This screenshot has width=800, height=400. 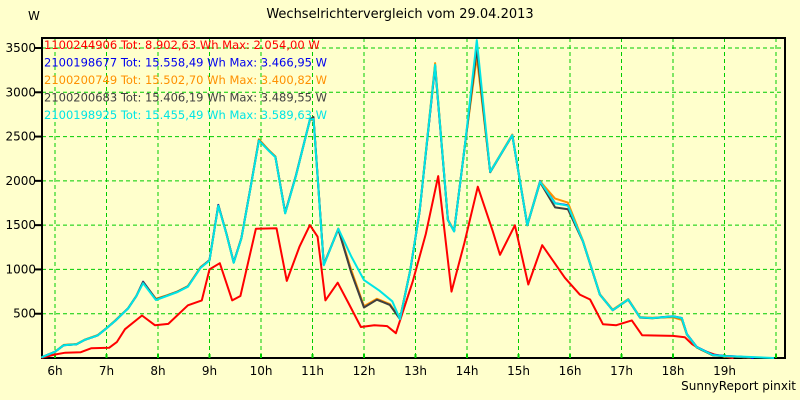 I want to click on x-tick-label: 14h, so click(x=467, y=371).